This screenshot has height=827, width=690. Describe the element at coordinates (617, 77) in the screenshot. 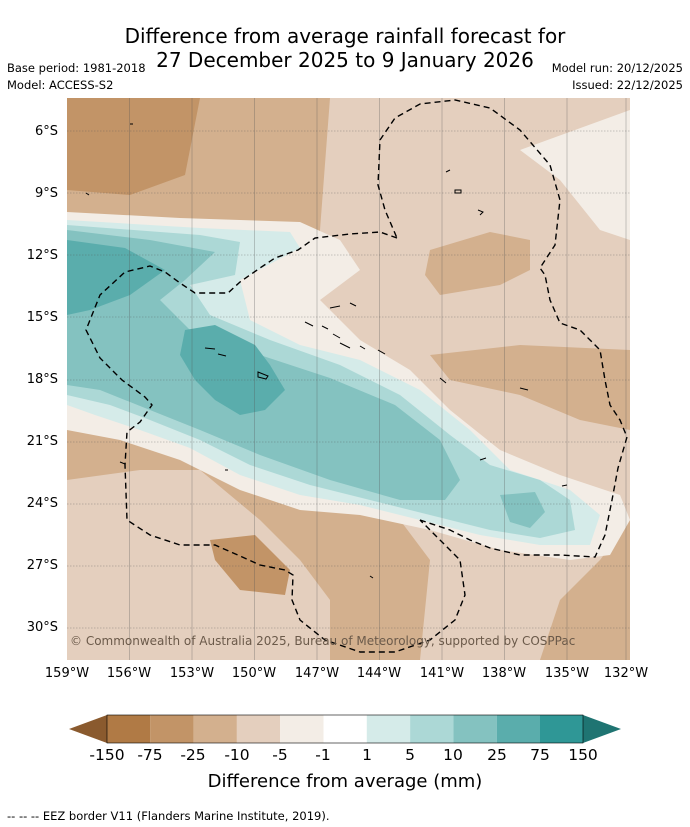

I see `meta-right: Model run: 20/12/2025 Issued: 22/12/2025` at that location.